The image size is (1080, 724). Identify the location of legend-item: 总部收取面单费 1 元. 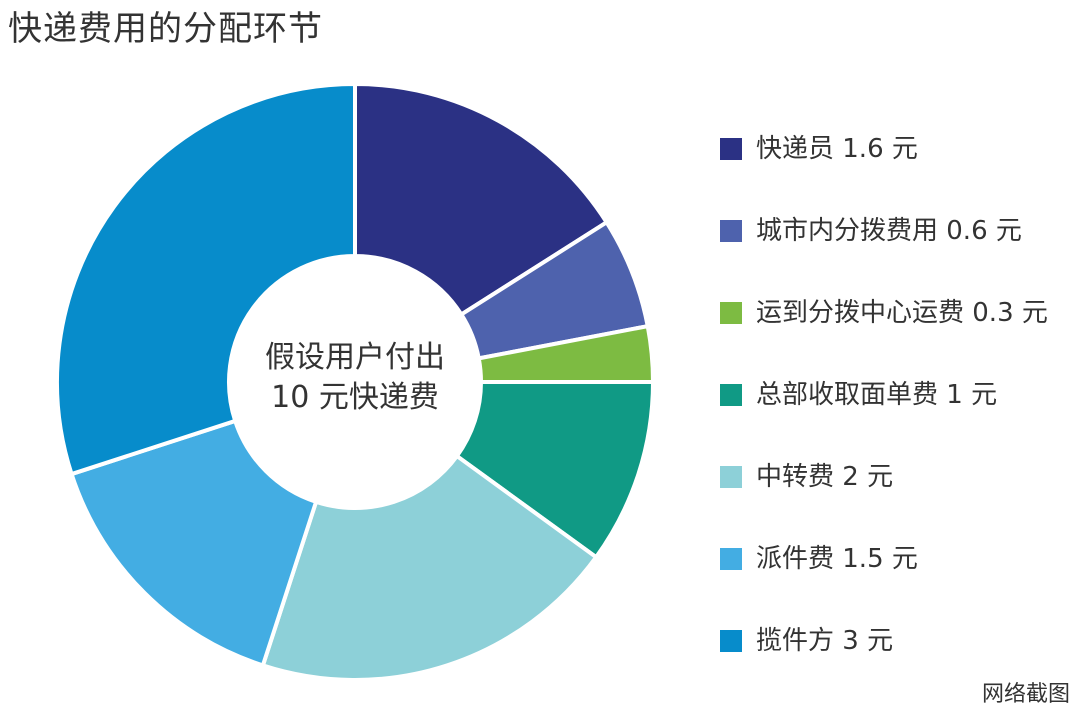
(890, 395).